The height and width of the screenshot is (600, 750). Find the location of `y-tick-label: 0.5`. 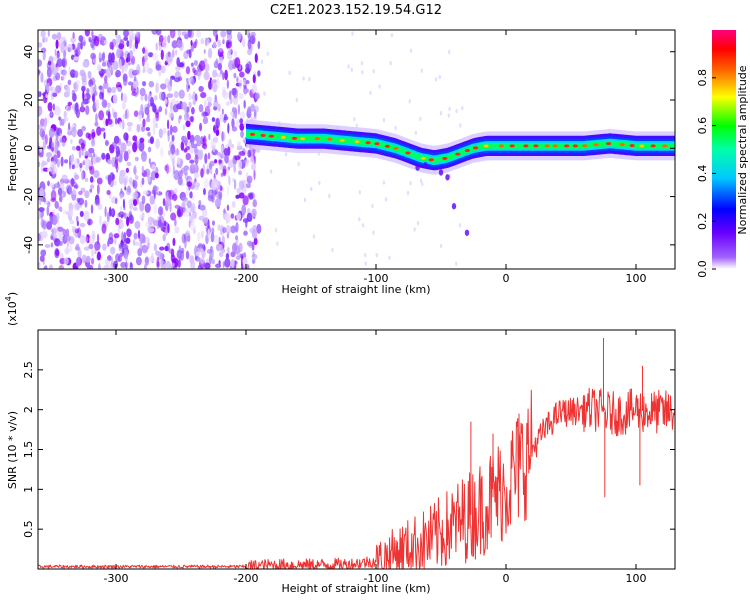

y-tick-label: 0.5 is located at coordinates (28, 529).